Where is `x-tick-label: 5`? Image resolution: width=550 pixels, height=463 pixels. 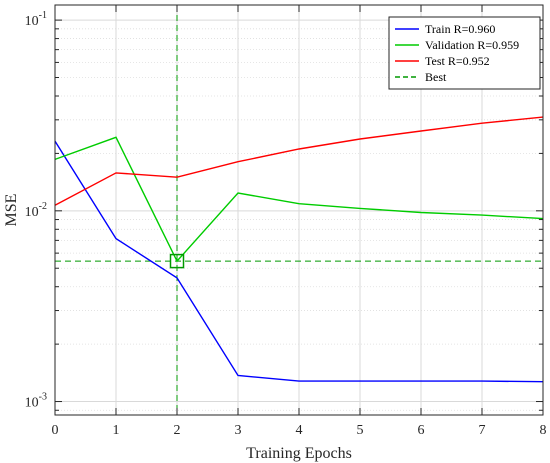 x-tick-label: 5 is located at coordinates (360, 430).